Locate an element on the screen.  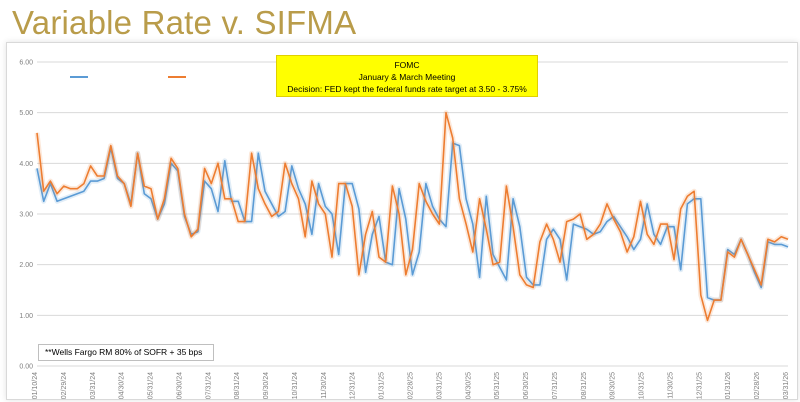
x-tick-label: 02/28/25 is located at coordinates (411, 385).